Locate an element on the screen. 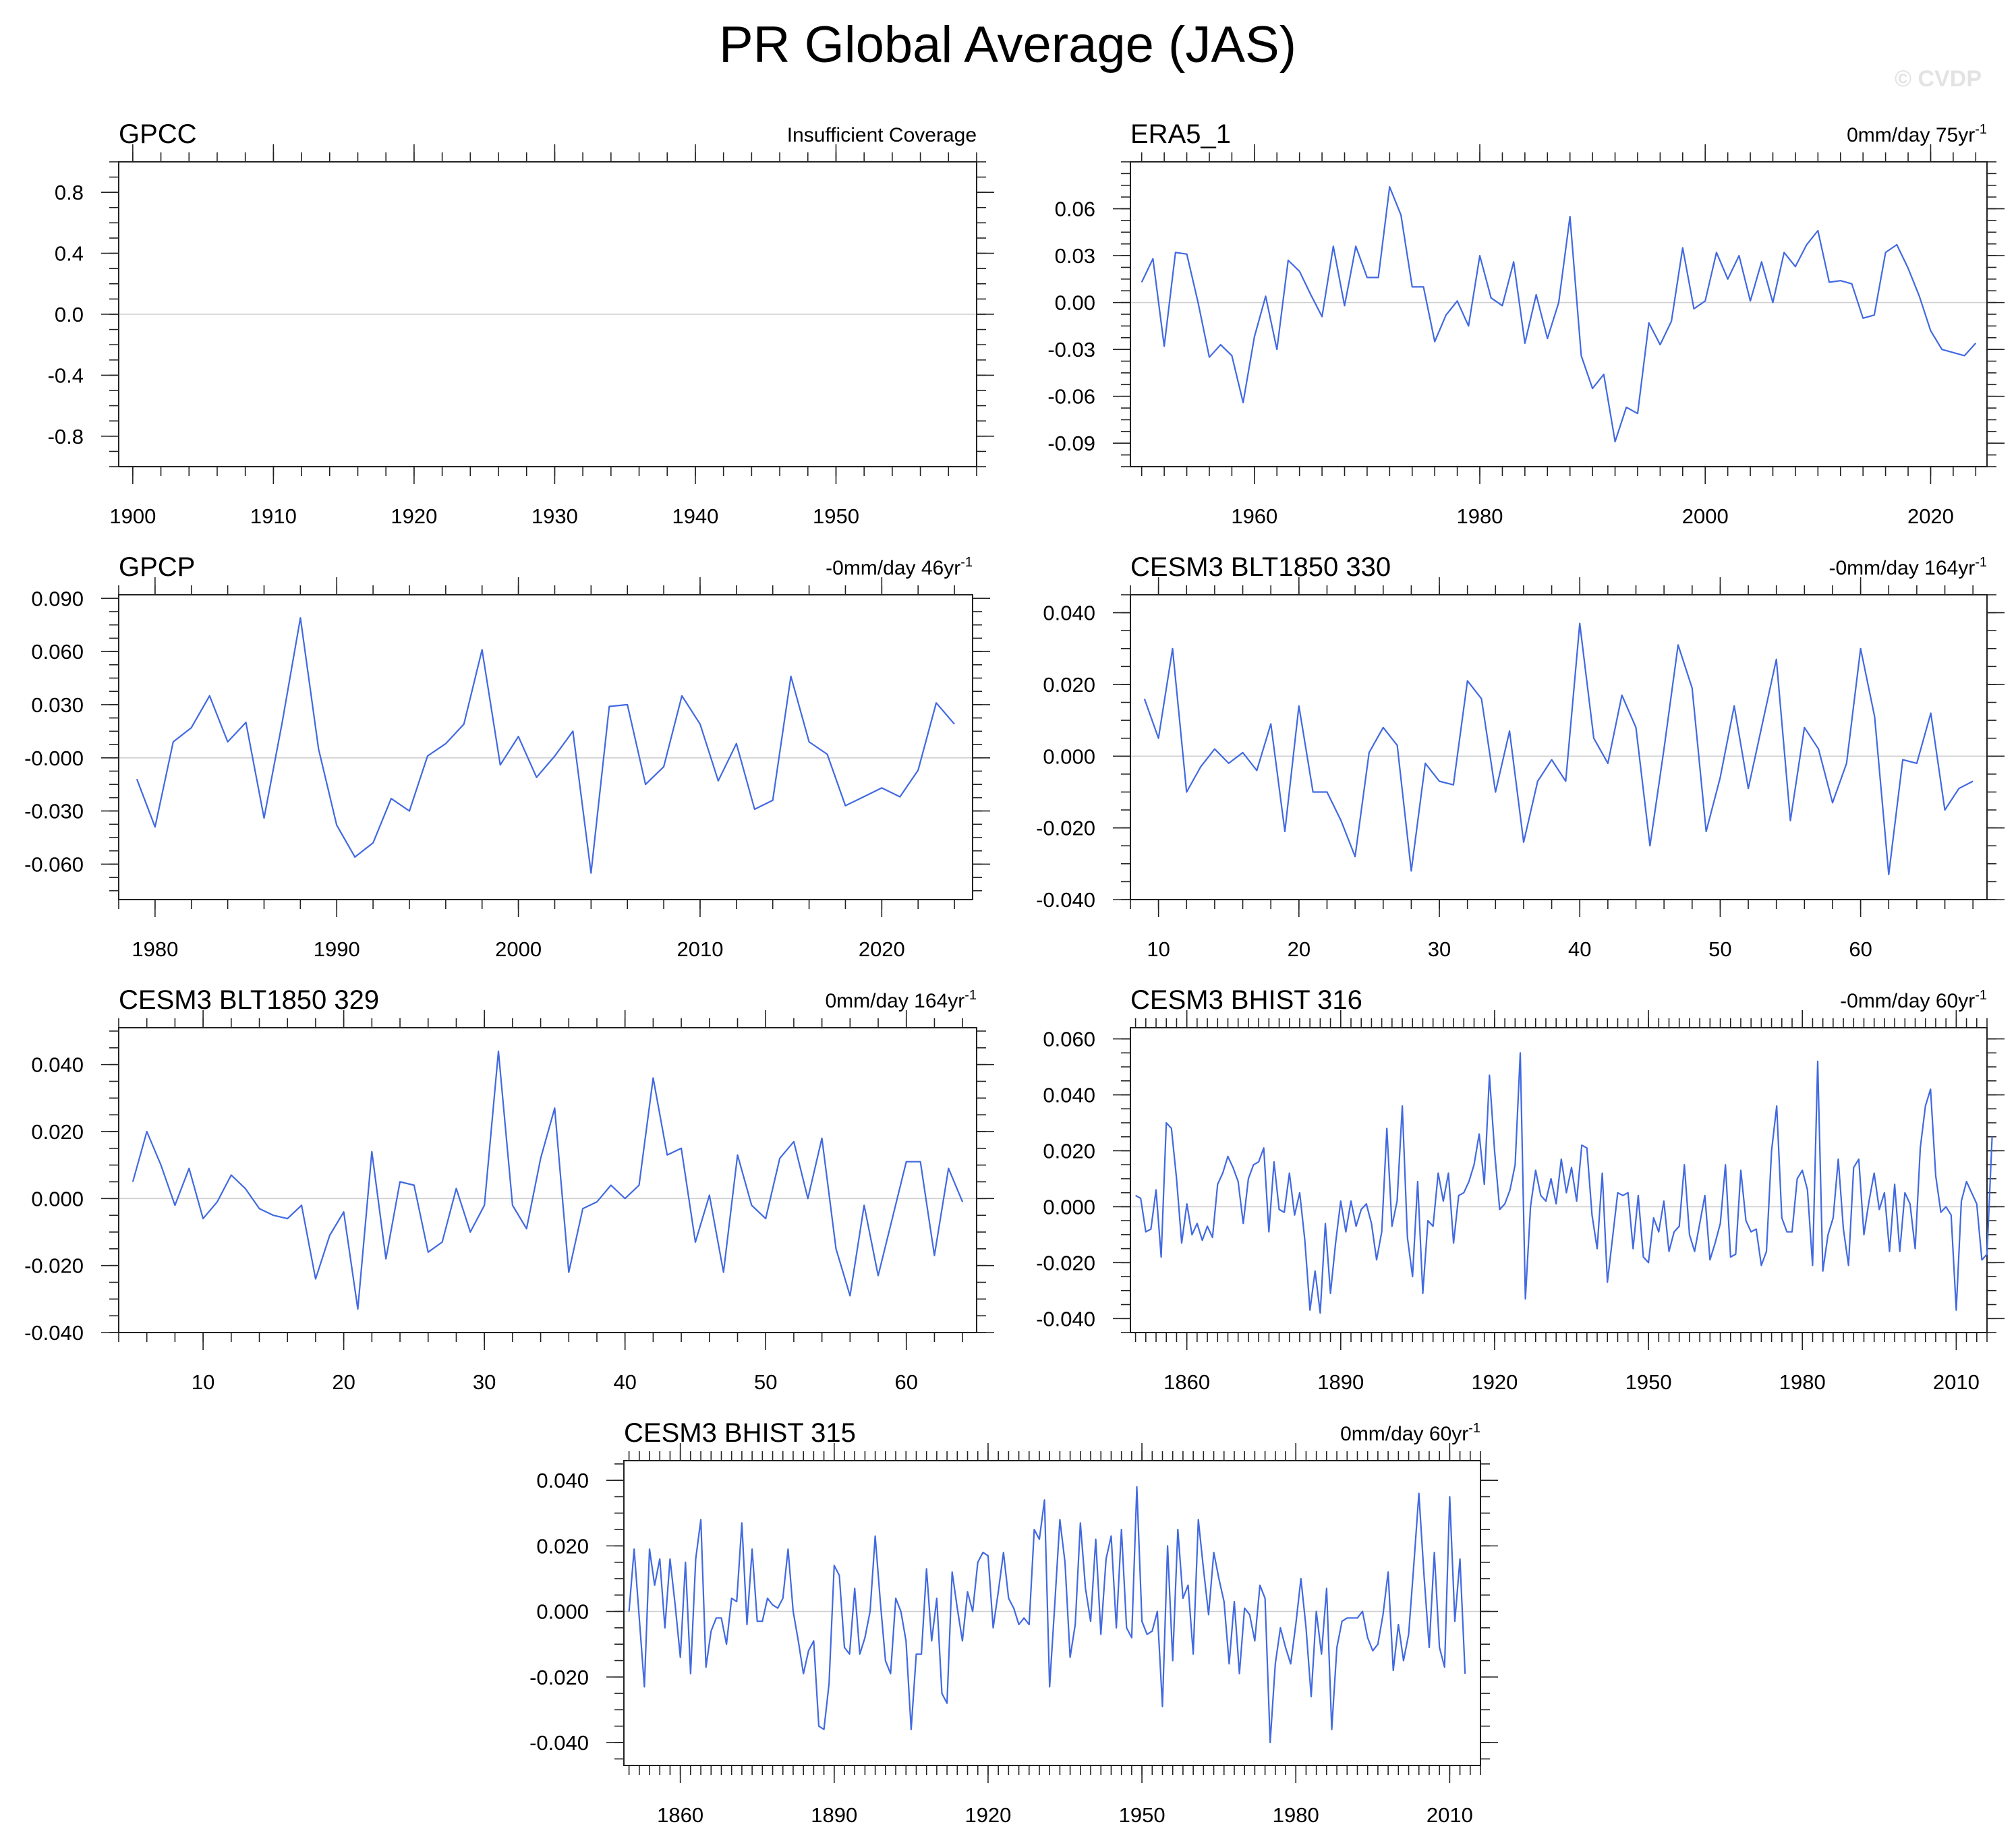  panel-trend: -0mm/day 164yr-1 is located at coordinates (1907, 567).